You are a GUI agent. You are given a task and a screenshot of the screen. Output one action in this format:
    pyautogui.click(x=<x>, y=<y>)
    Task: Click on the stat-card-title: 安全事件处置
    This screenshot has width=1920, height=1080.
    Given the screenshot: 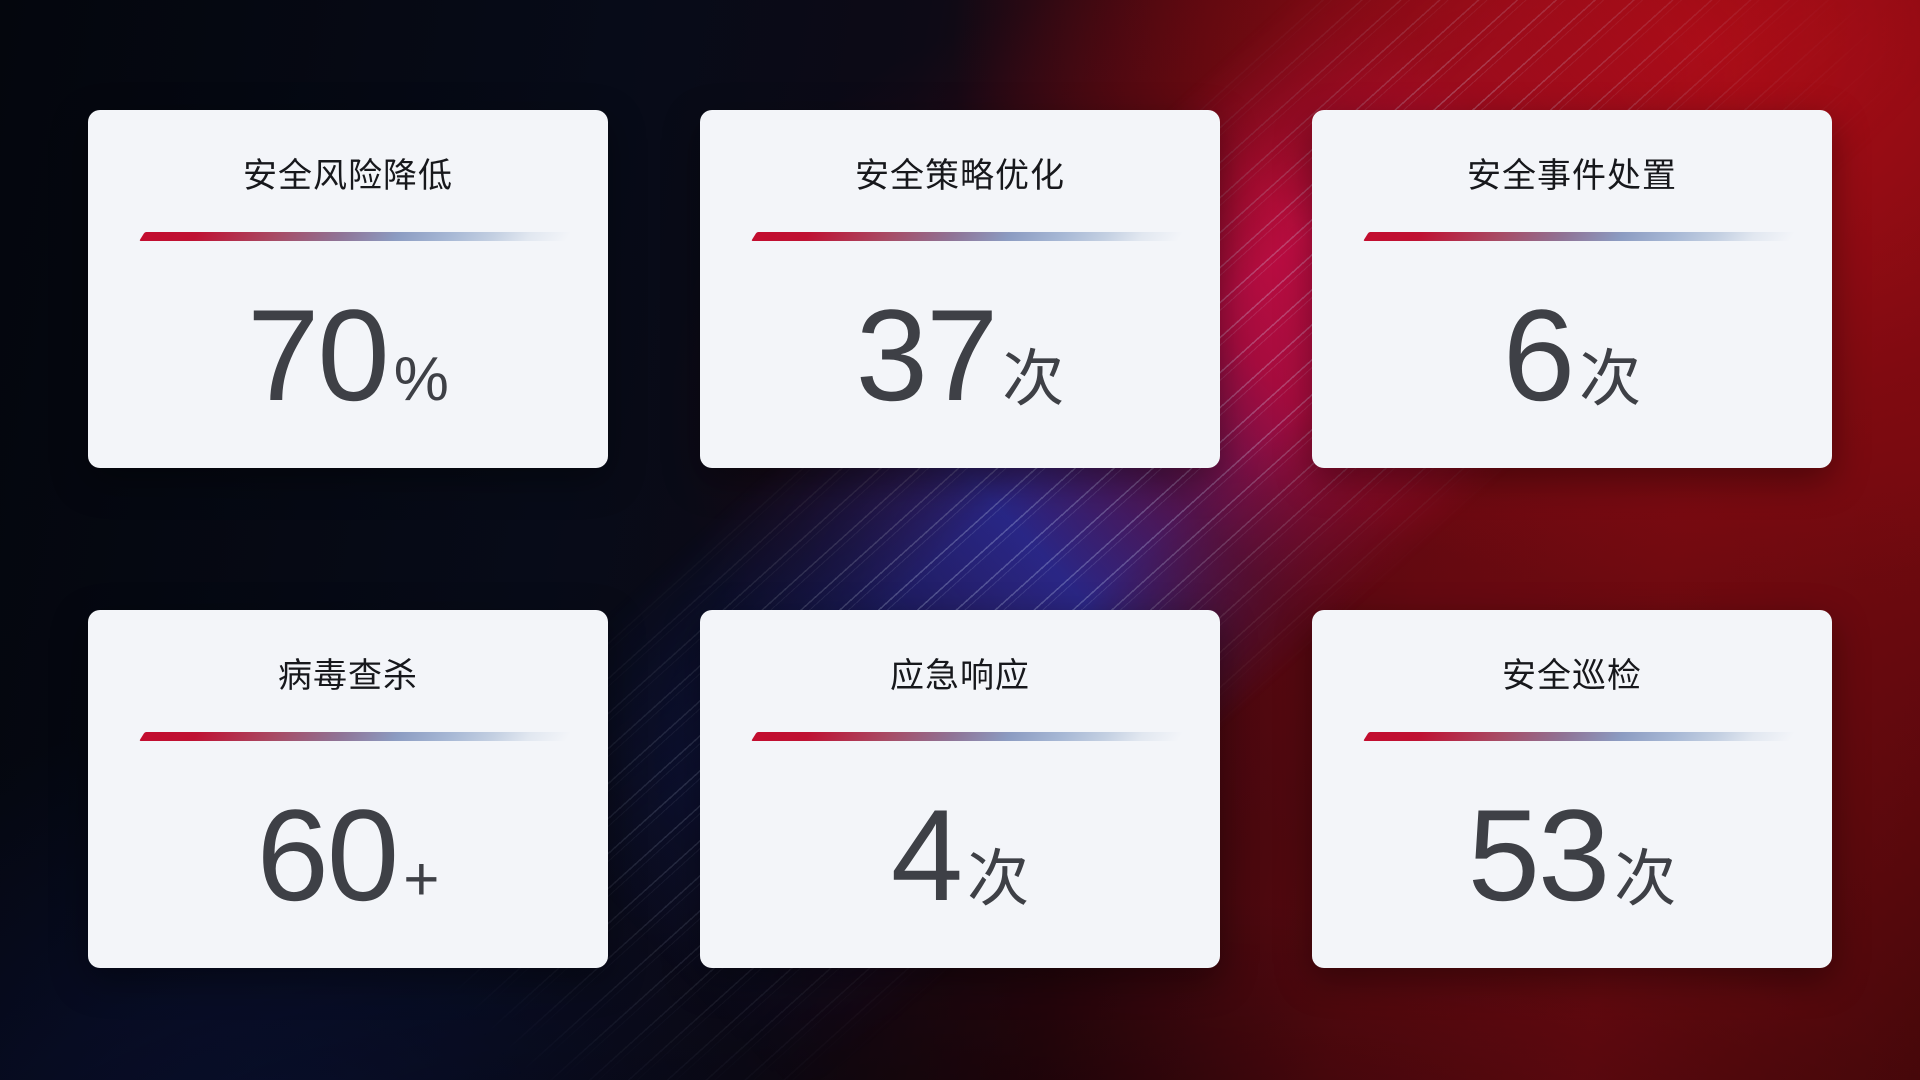 What is the action you would take?
    pyautogui.click(x=1572, y=176)
    